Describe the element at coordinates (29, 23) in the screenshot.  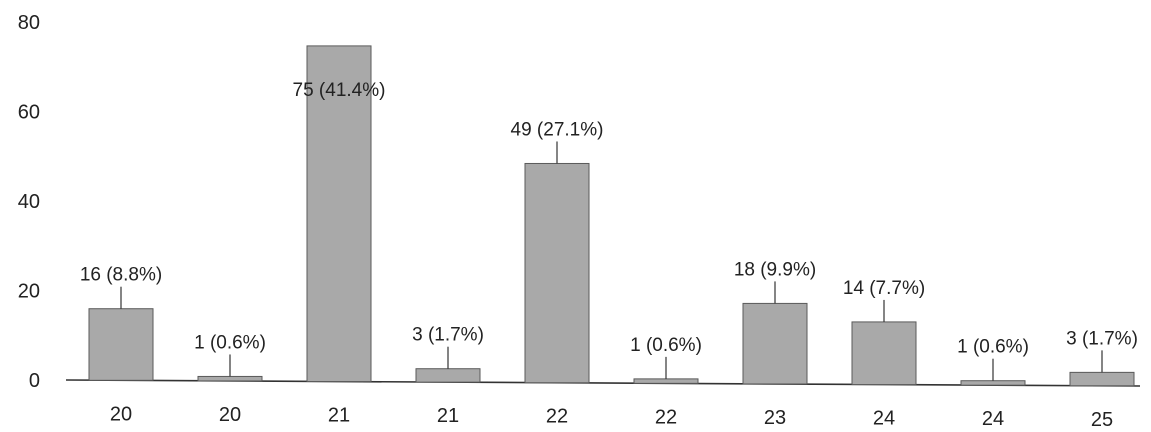
I see `y-tick-label: 80` at that location.